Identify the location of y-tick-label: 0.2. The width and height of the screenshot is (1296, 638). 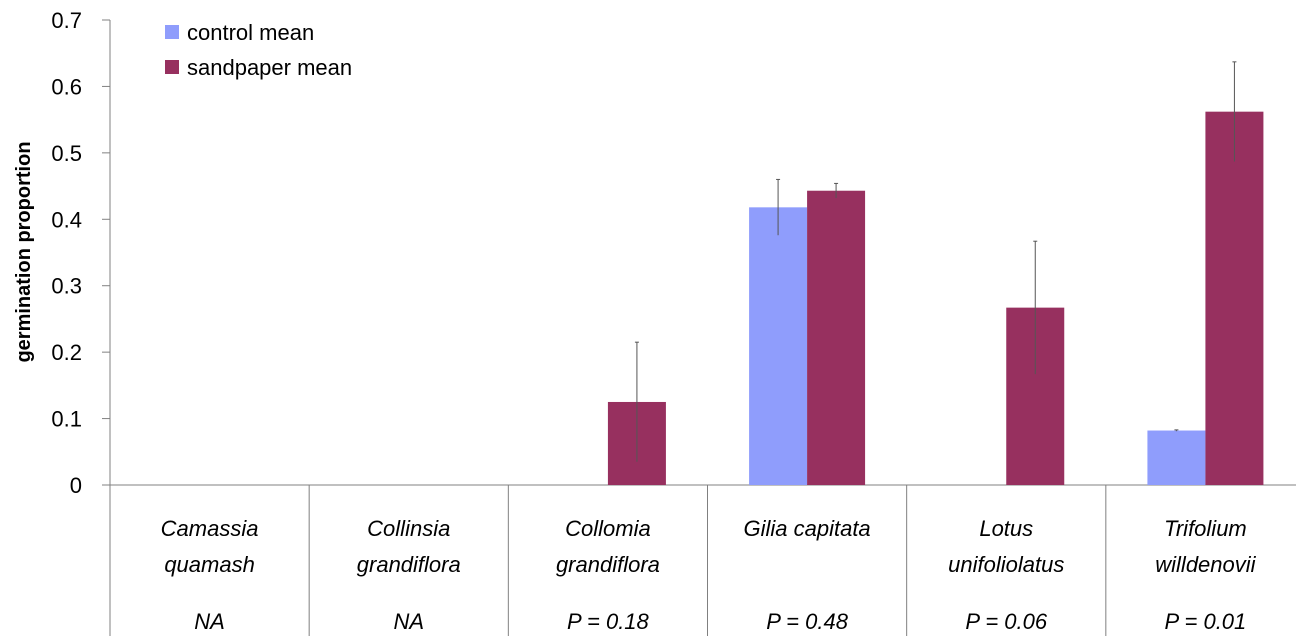
(66, 352).